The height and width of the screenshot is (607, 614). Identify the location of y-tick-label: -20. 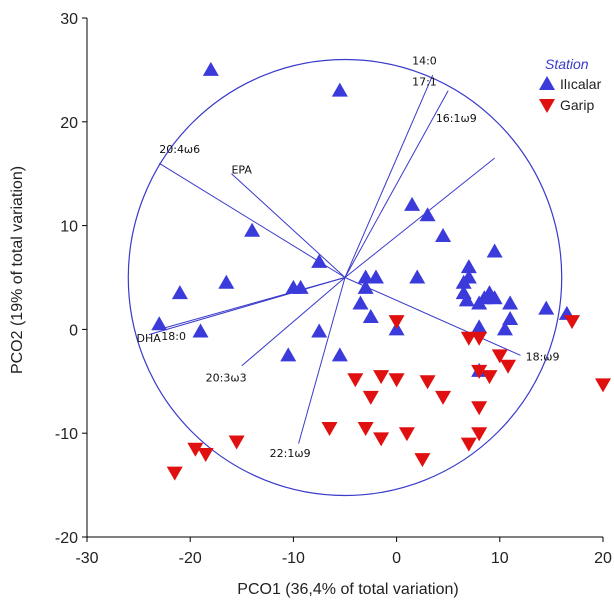
(66, 538).